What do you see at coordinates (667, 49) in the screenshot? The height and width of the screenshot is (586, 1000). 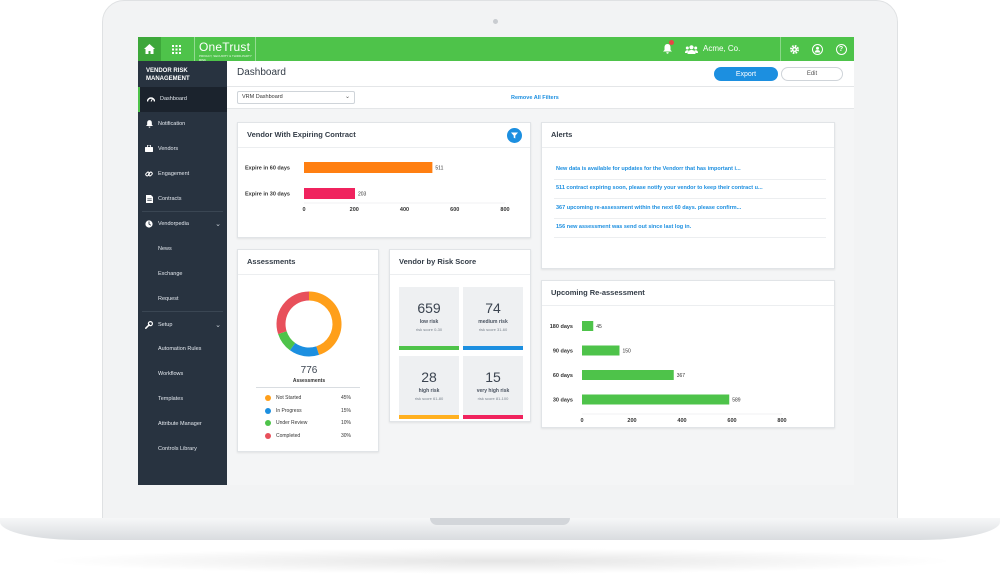 I see `bell-icon` at bounding box center [667, 49].